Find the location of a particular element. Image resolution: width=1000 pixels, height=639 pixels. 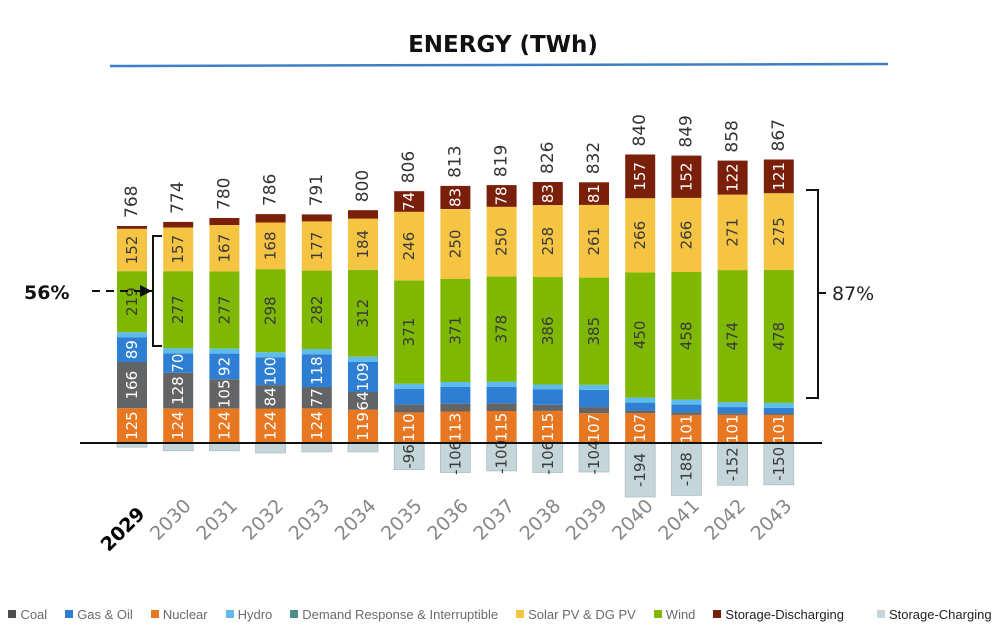

segment-storage-charging-2034 is located at coordinates (363, 447).